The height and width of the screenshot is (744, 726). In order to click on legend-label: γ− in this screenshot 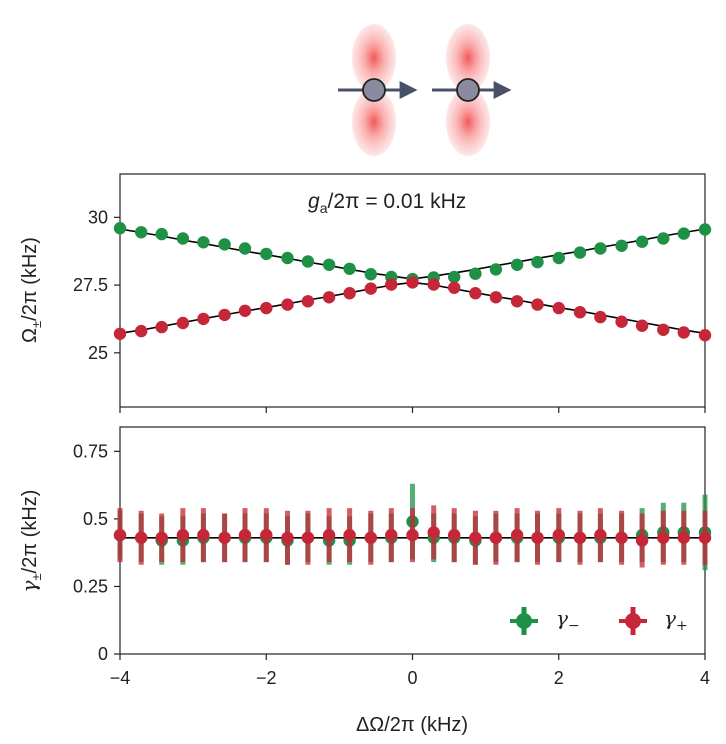, I will do `click(568, 620)`.